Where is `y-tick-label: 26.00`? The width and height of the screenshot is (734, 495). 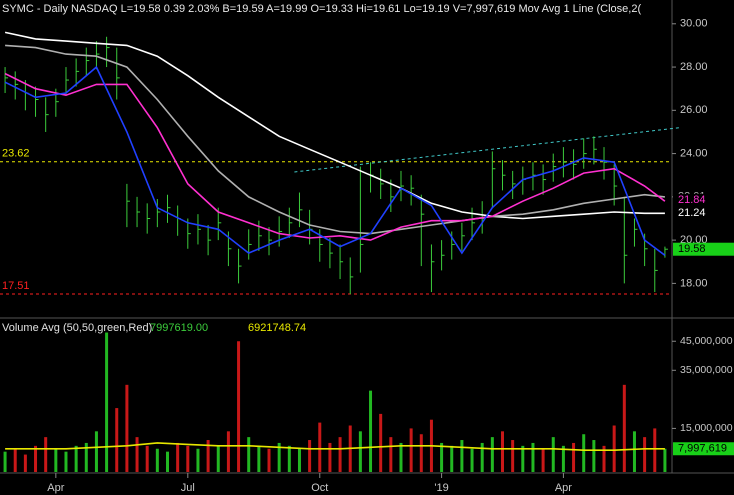 y-tick-label: 26.00 is located at coordinates (694, 110).